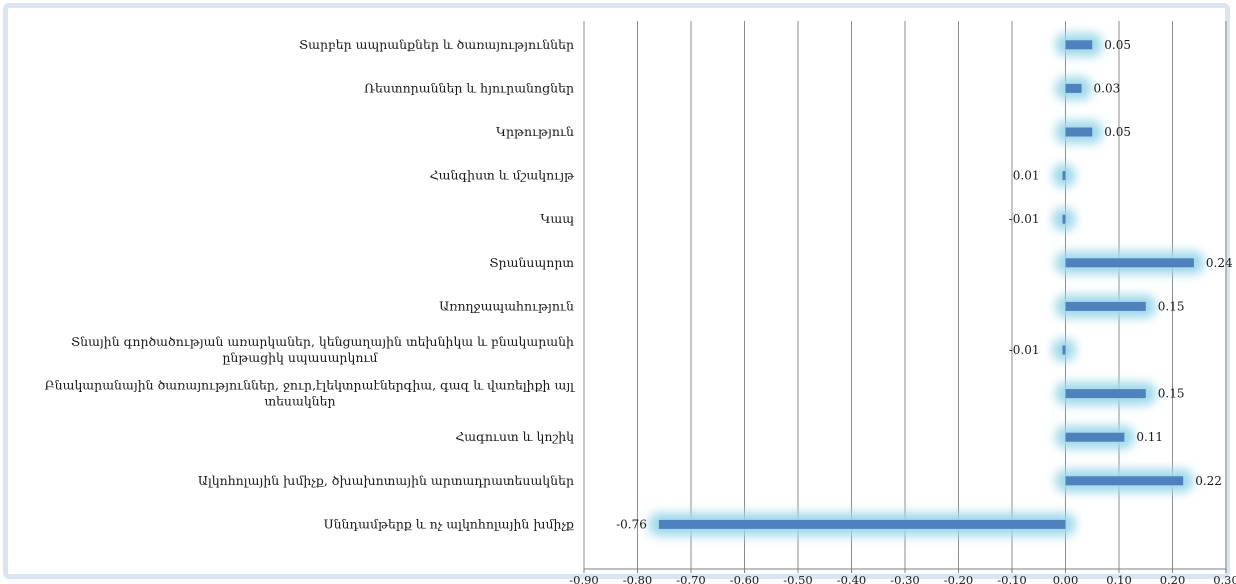 The width and height of the screenshot is (1236, 584). Describe the element at coordinates (299, 401) in the screenshot. I see `category-label-line2: տեսակներ` at that location.